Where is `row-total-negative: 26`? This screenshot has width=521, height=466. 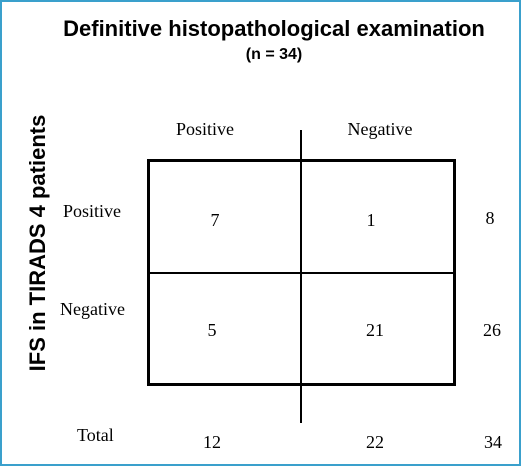 row-total-negative: 26 is located at coordinates (492, 330).